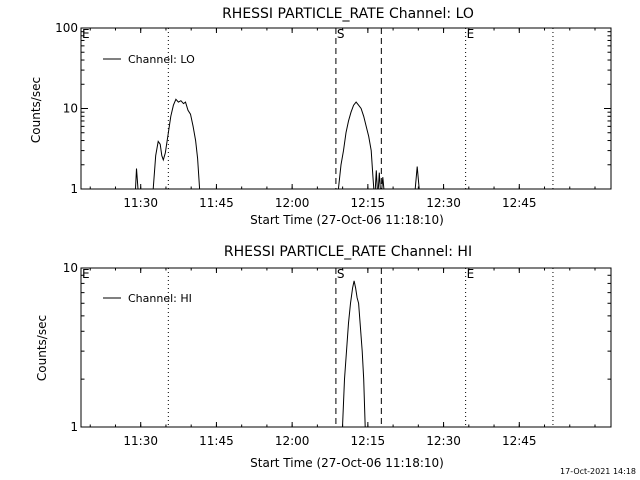 The image size is (640, 480). What do you see at coordinates (519, 441) in the screenshot?
I see `hi-x-tick-label-5: 12:45` at bounding box center [519, 441].